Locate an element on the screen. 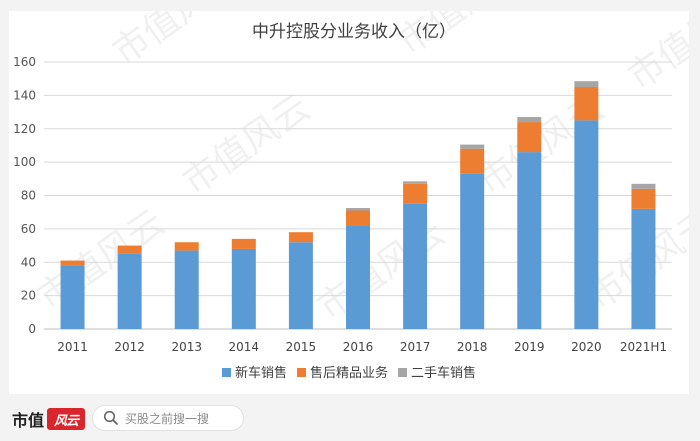  search-icon is located at coordinates (110, 417).